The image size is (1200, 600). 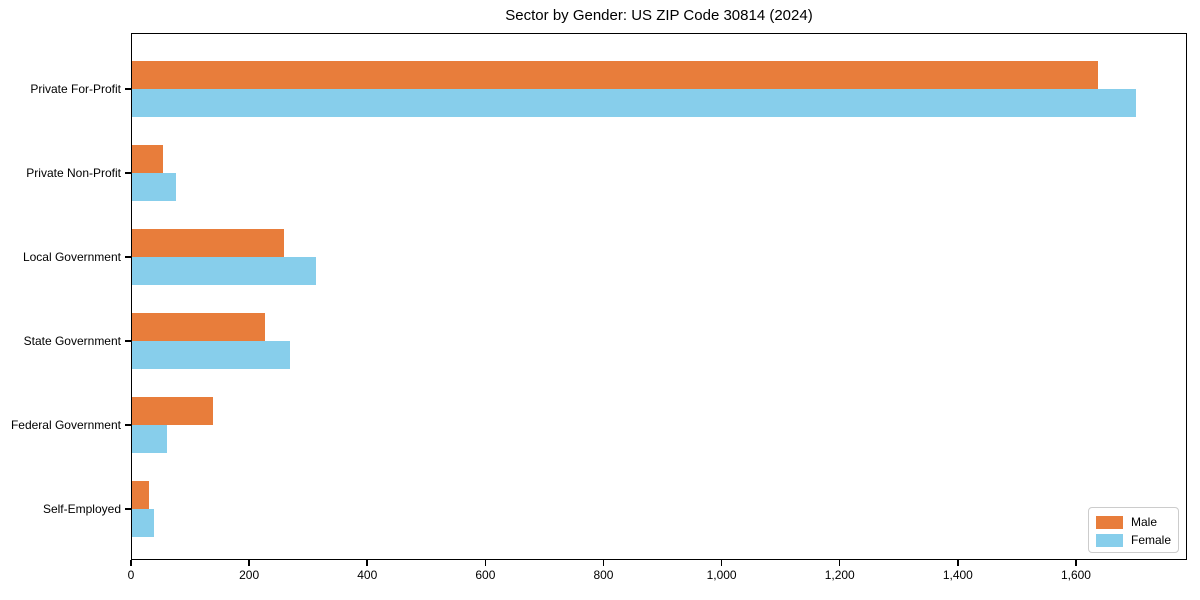 I want to click on bar-female-private-non-profit, so click(x=154, y=186).